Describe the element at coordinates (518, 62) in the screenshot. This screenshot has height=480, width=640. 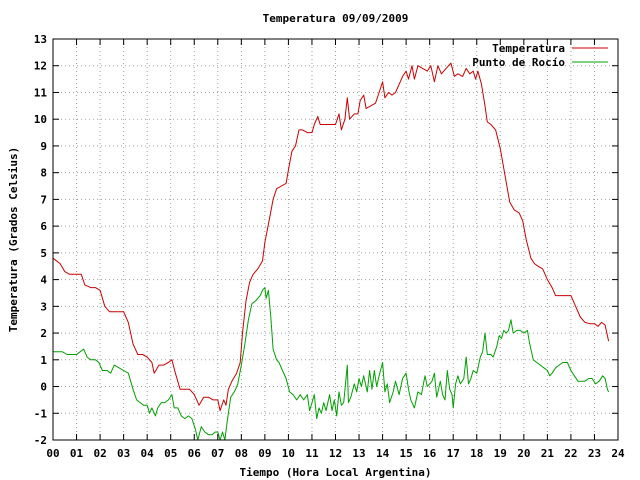
I see `legend-label: Punto de Rocío` at that location.